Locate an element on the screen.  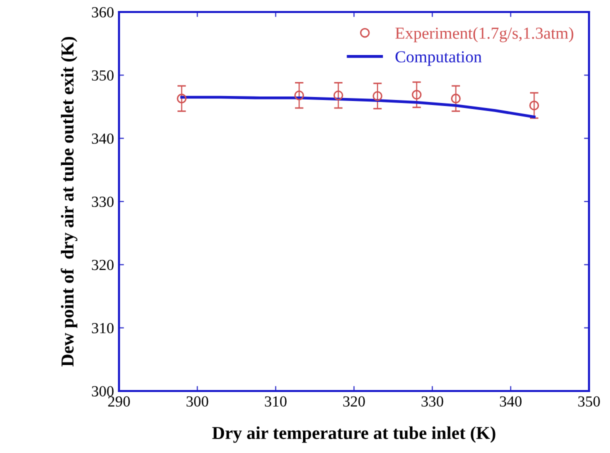
x-tick-label: 310 is located at coordinates (275, 401).